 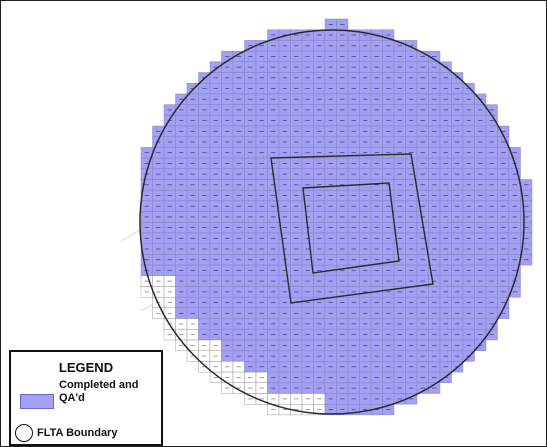 What do you see at coordinates (24, 433) in the screenshot?
I see `boundary-swatch-icon` at bounding box center [24, 433].